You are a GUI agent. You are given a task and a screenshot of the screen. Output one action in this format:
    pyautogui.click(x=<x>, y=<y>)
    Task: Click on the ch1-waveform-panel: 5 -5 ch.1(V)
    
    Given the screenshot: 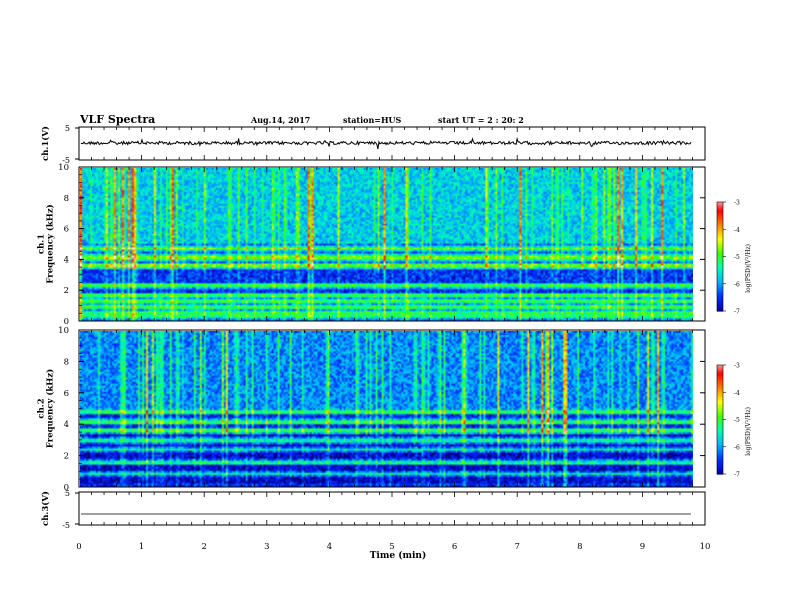 What is the action you would take?
    pyautogui.click(x=373, y=144)
    